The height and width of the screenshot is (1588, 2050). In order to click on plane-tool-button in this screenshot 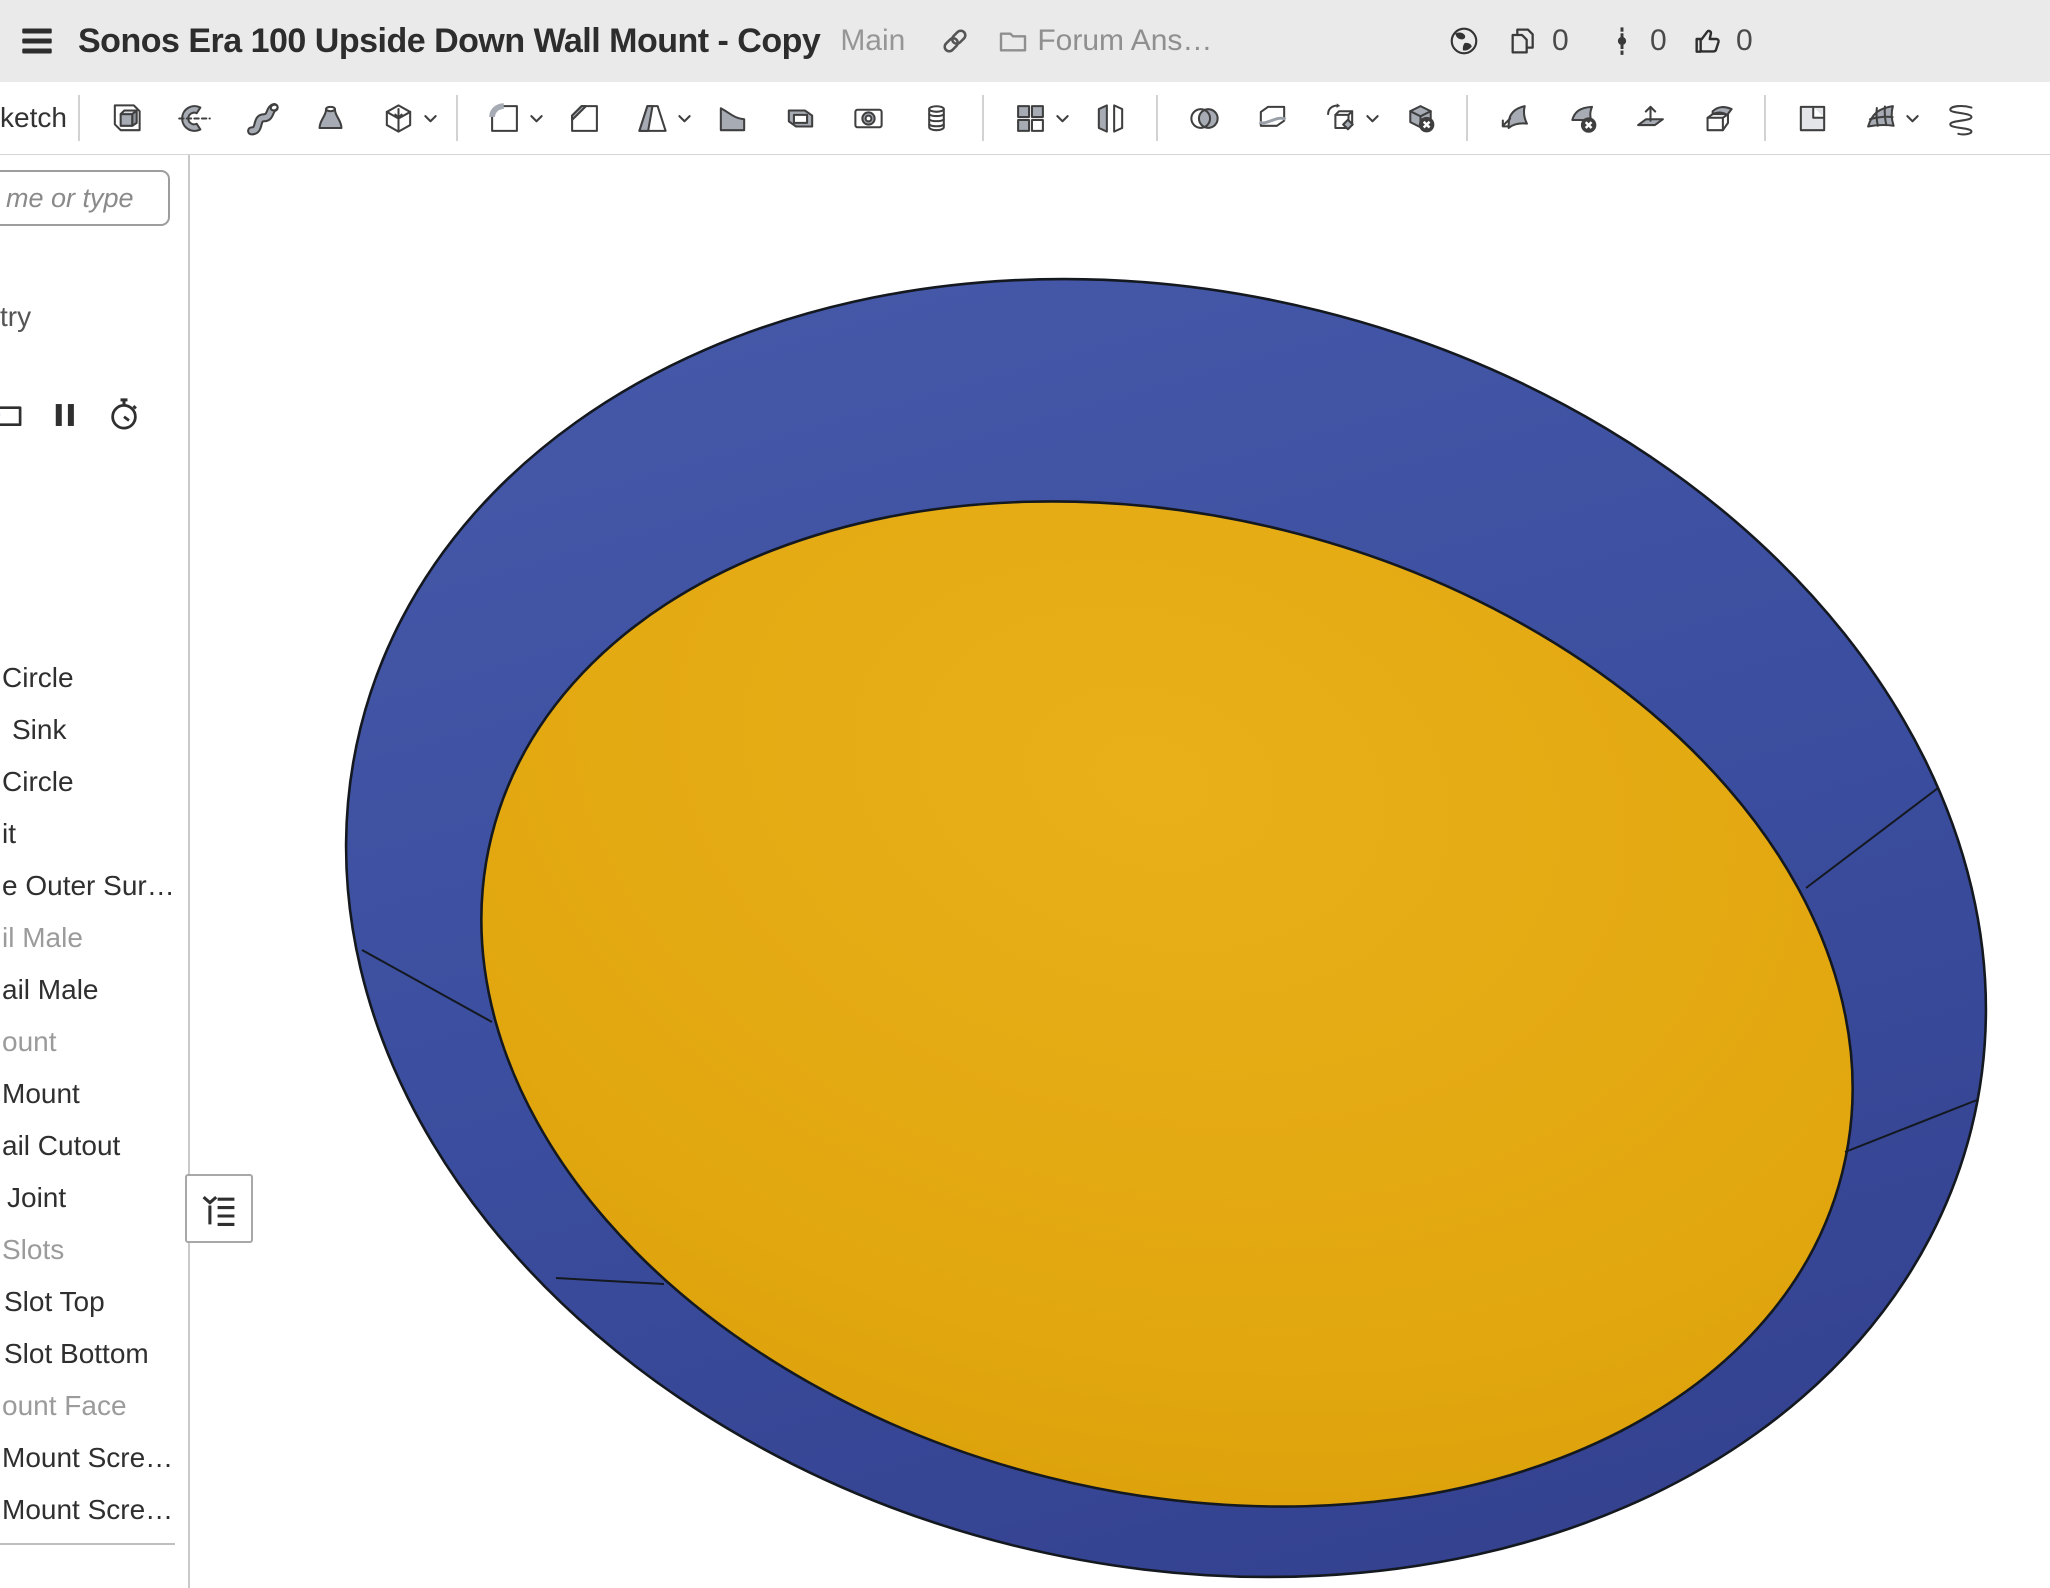, I will do `click(1812, 118)`.